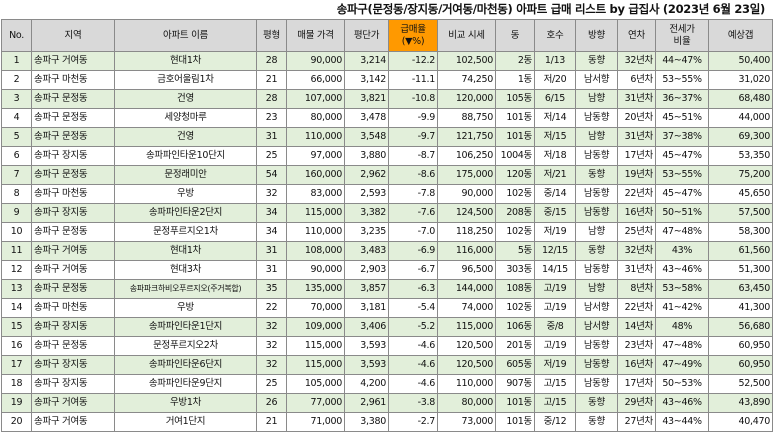 The width and height of the screenshot is (773, 432). I want to click on cell-no: 7, so click(16, 175).